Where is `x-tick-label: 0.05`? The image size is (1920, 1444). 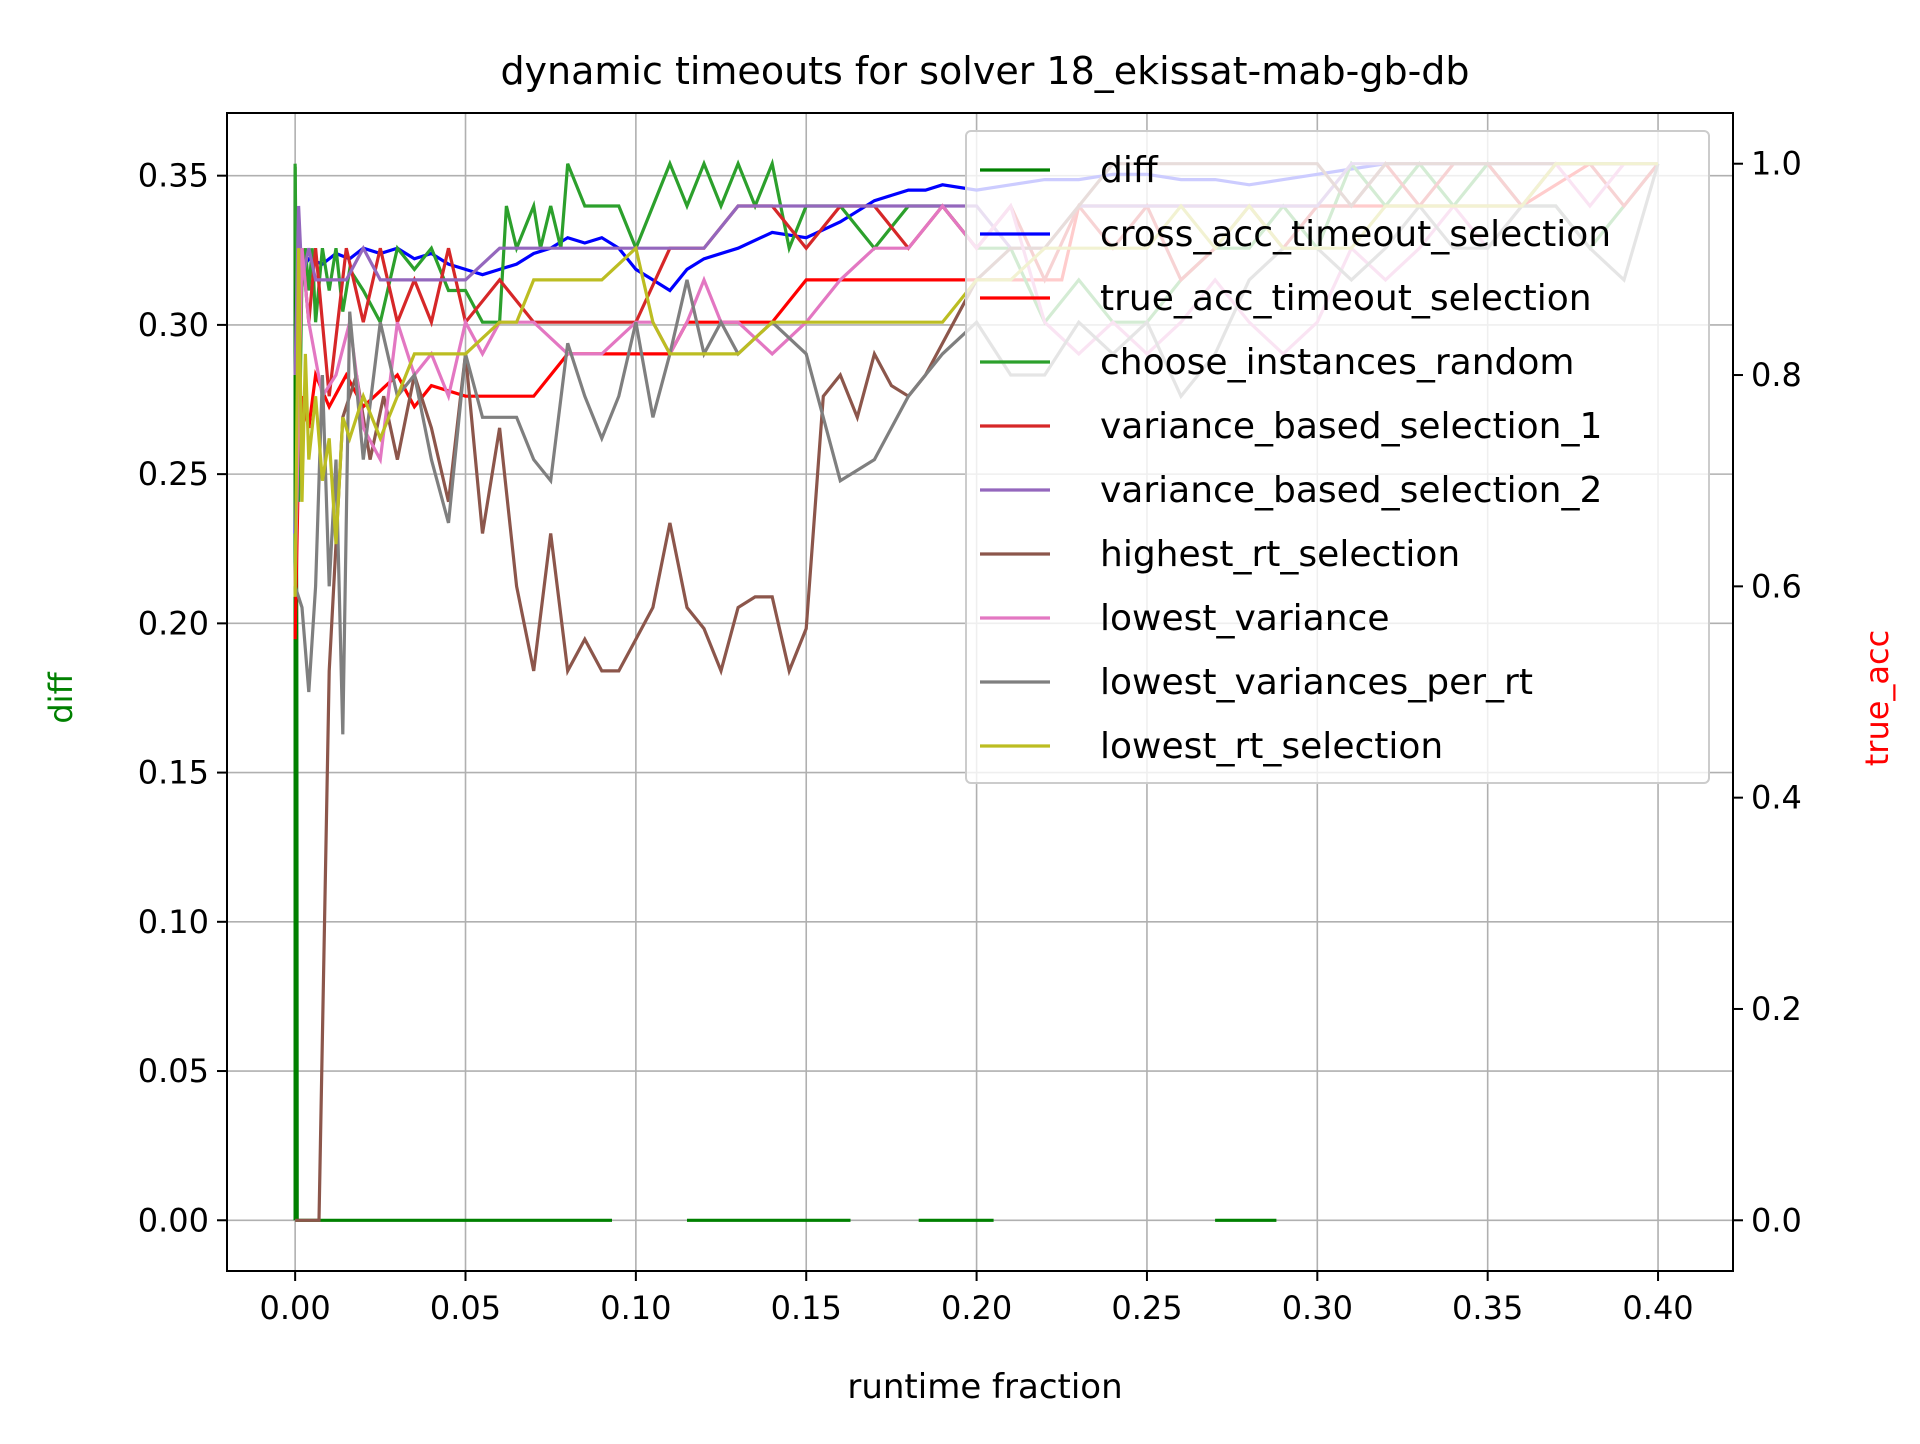 x-tick-label: 0.05 is located at coordinates (465, 1308).